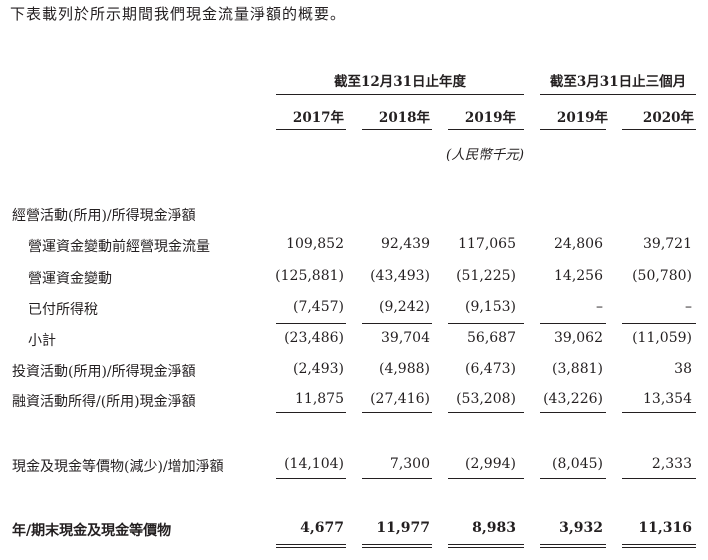 The height and width of the screenshot is (560, 708). What do you see at coordinates (490, 118) in the screenshot?
I see `year-header-2019: 2019年` at bounding box center [490, 118].